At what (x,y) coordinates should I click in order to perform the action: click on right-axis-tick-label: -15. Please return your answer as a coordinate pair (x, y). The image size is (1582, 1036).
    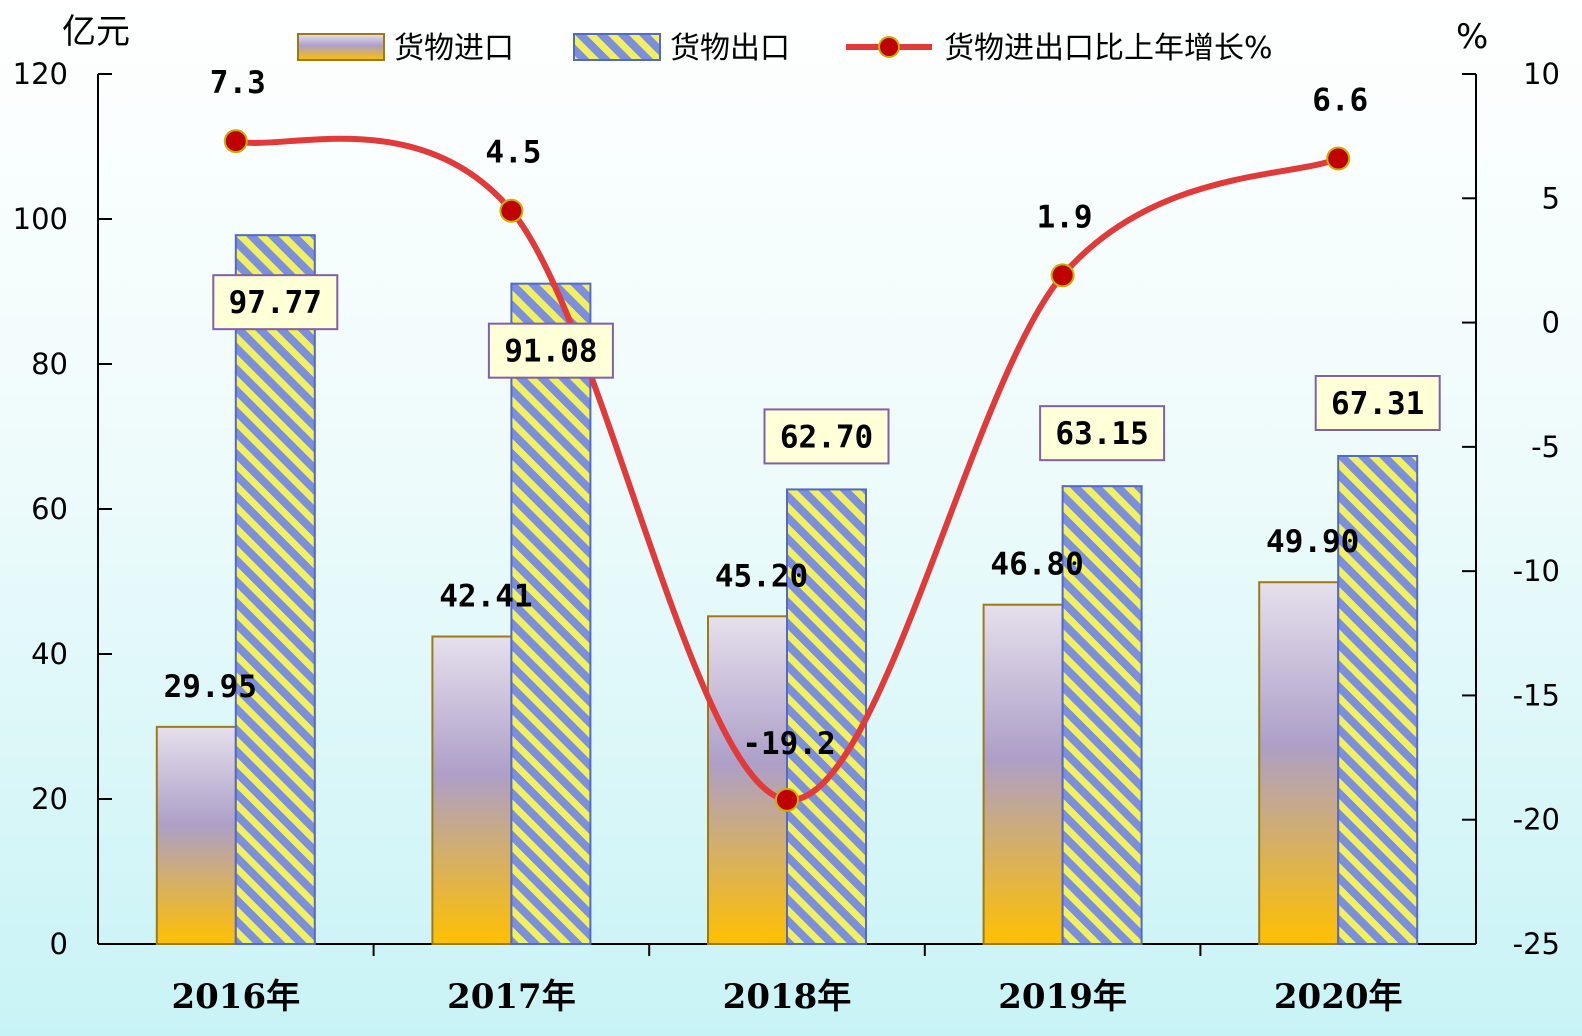
    Looking at the image, I should click on (1536, 695).